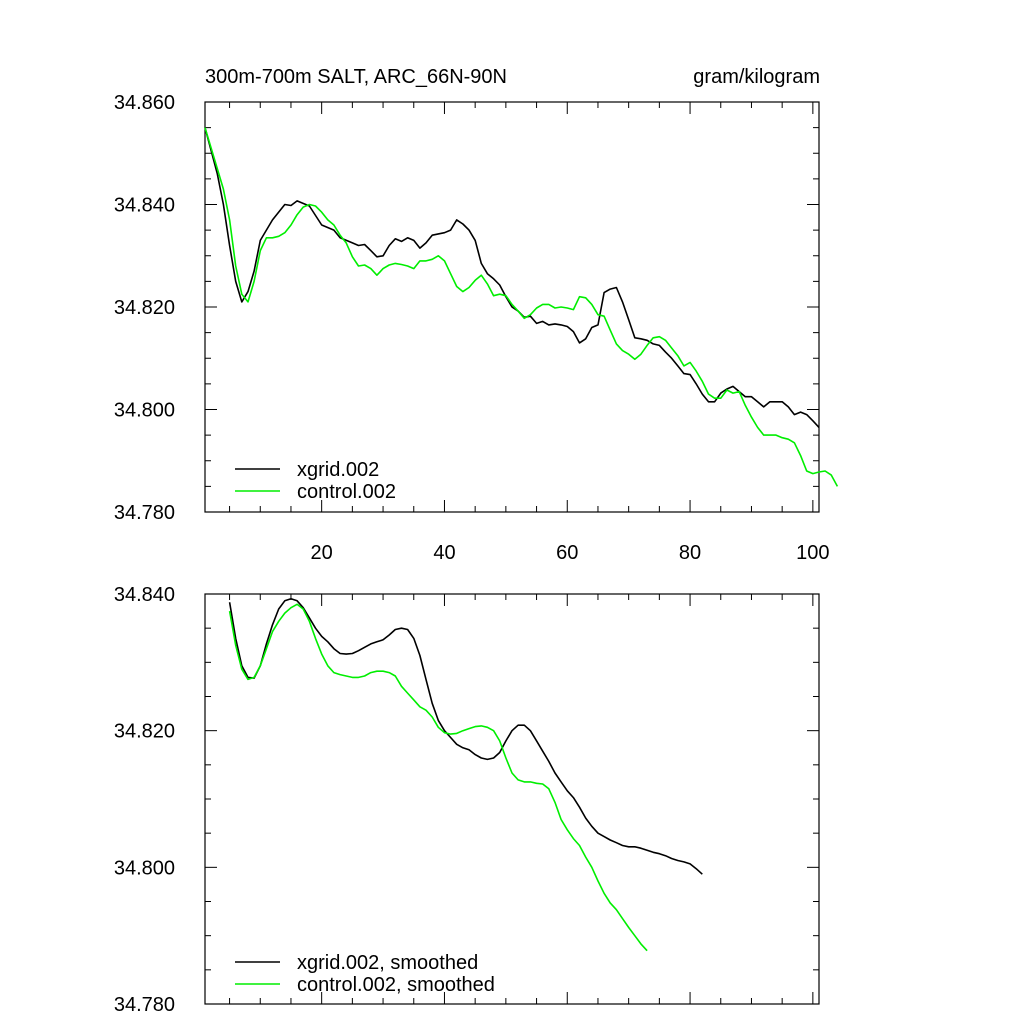 The height and width of the screenshot is (1024, 1024). What do you see at coordinates (144, 800) in the screenshot?
I see `bottom-y-tick-labels: 34.780 34.800 34.820 34.840` at bounding box center [144, 800].